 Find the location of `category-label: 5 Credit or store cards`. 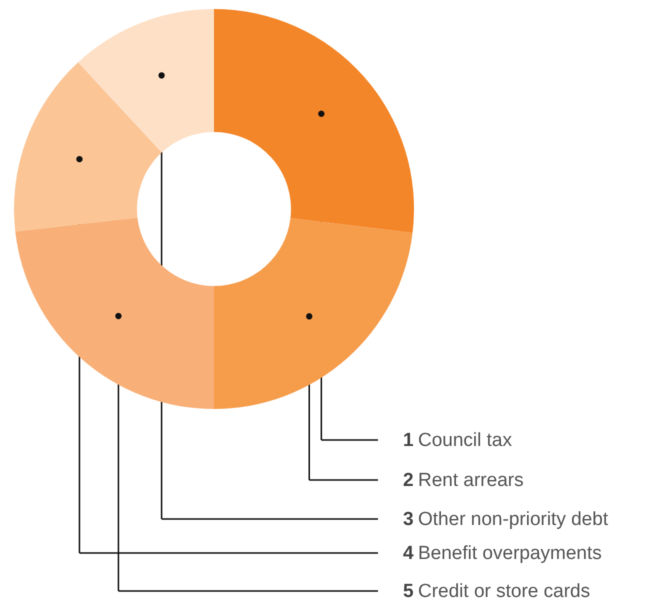

category-label: 5 Credit or store cards is located at coordinates (496, 591).